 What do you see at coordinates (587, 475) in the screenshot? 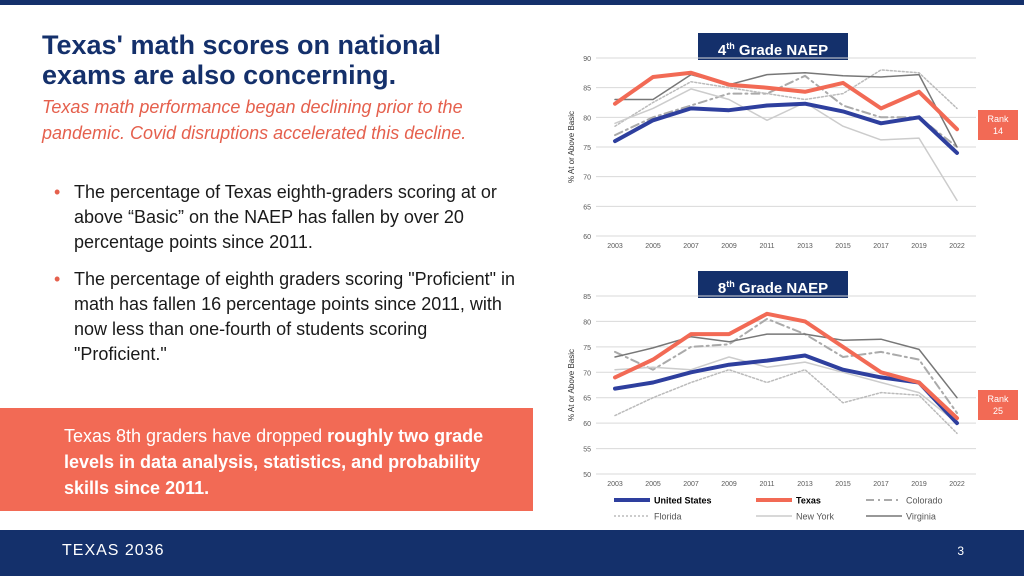
I see `y-tick-label: 50` at bounding box center [587, 475].